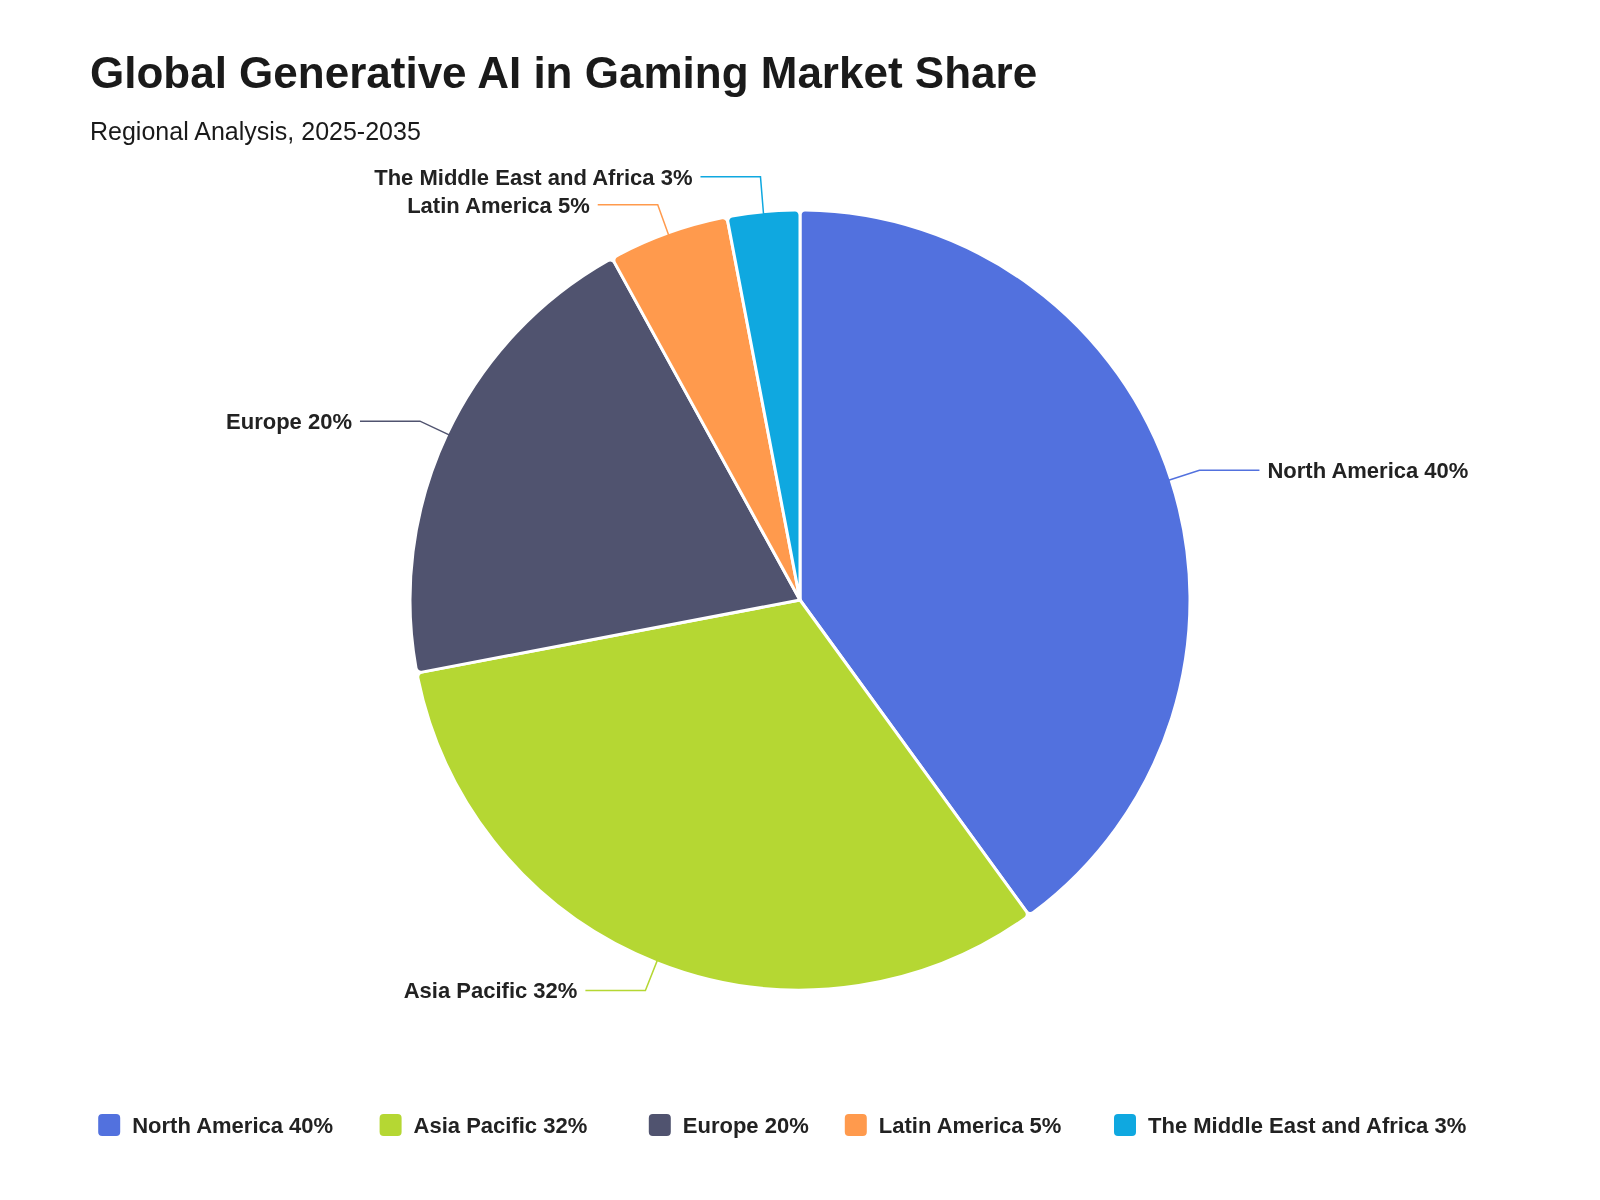  Describe the element at coordinates (533, 177) in the screenshot. I see `slice-label: The Middle East and Africa 3%` at that location.